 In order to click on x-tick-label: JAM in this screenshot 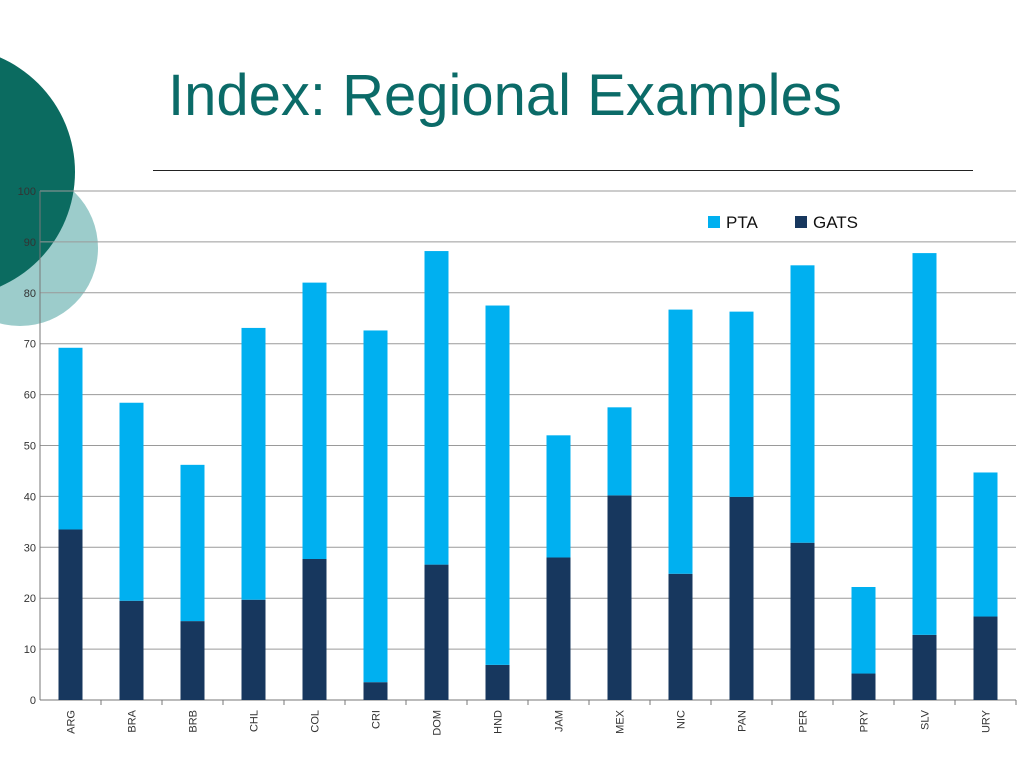, I will do `click(560, 721)`.